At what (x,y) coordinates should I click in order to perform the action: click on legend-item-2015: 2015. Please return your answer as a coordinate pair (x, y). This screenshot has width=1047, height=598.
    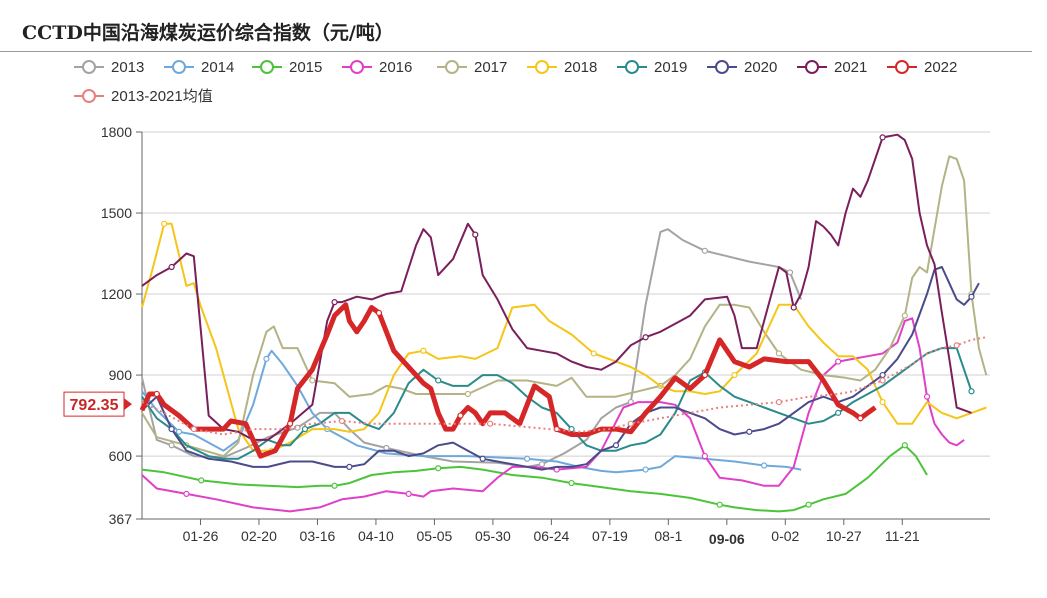
    Looking at the image, I should click on (287, 67).